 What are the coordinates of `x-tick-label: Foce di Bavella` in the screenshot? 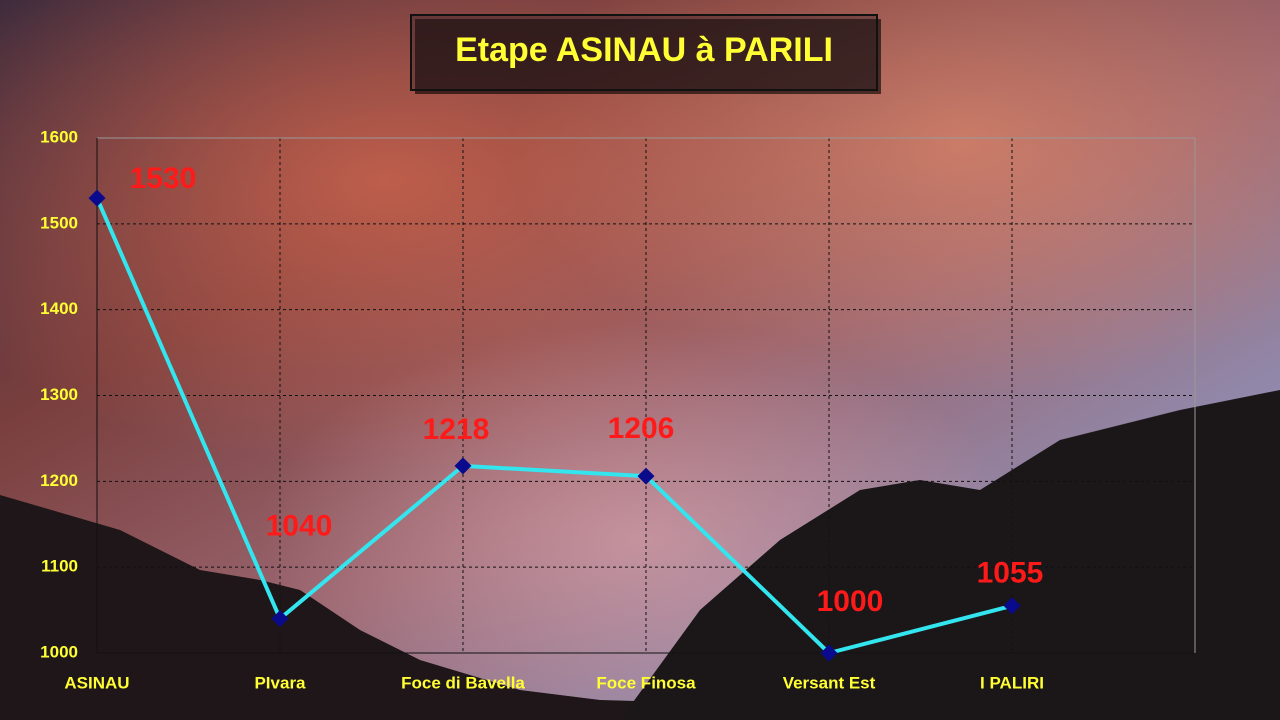 It's located at (463, 682).